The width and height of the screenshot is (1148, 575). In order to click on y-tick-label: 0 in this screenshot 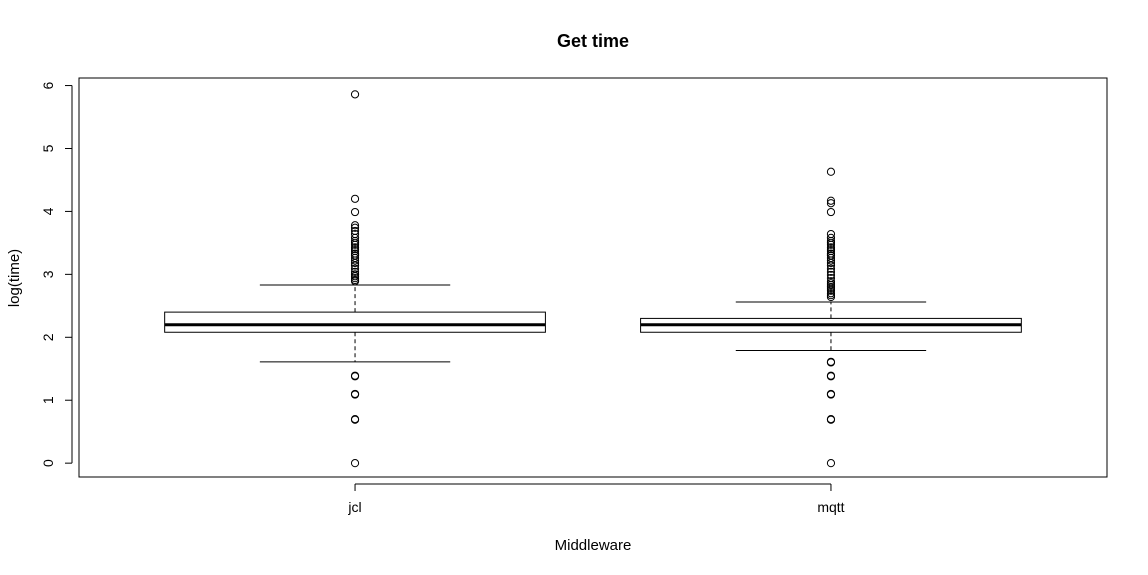, I will do `click(48, 463)`.